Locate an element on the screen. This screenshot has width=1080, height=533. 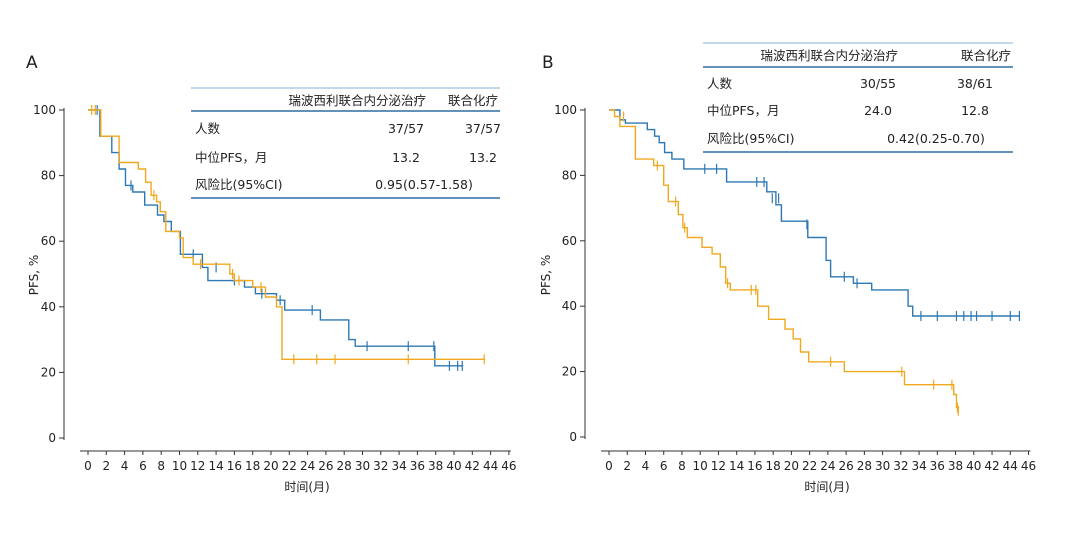
table-cell: 12.8 is located at coordinates (975, 110).